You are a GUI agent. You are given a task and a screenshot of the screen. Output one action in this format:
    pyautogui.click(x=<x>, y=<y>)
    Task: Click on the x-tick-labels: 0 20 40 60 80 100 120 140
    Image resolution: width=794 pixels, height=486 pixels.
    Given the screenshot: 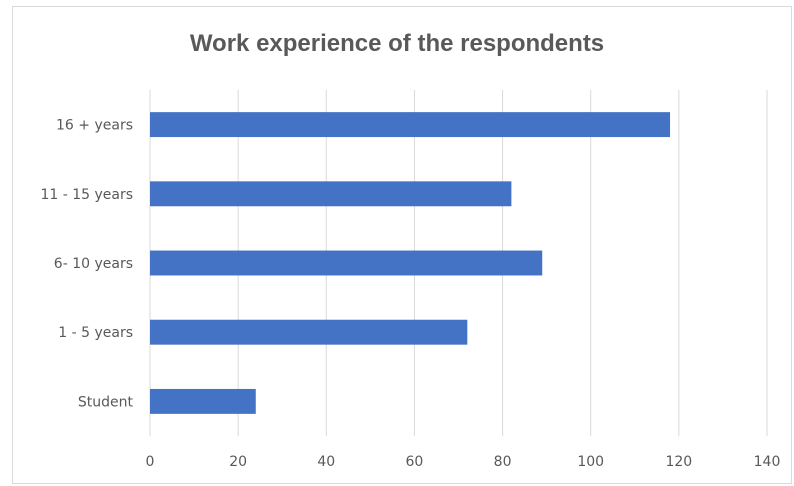 What is the action you would take?
    pyautogui.click(x=463, y=462)
    